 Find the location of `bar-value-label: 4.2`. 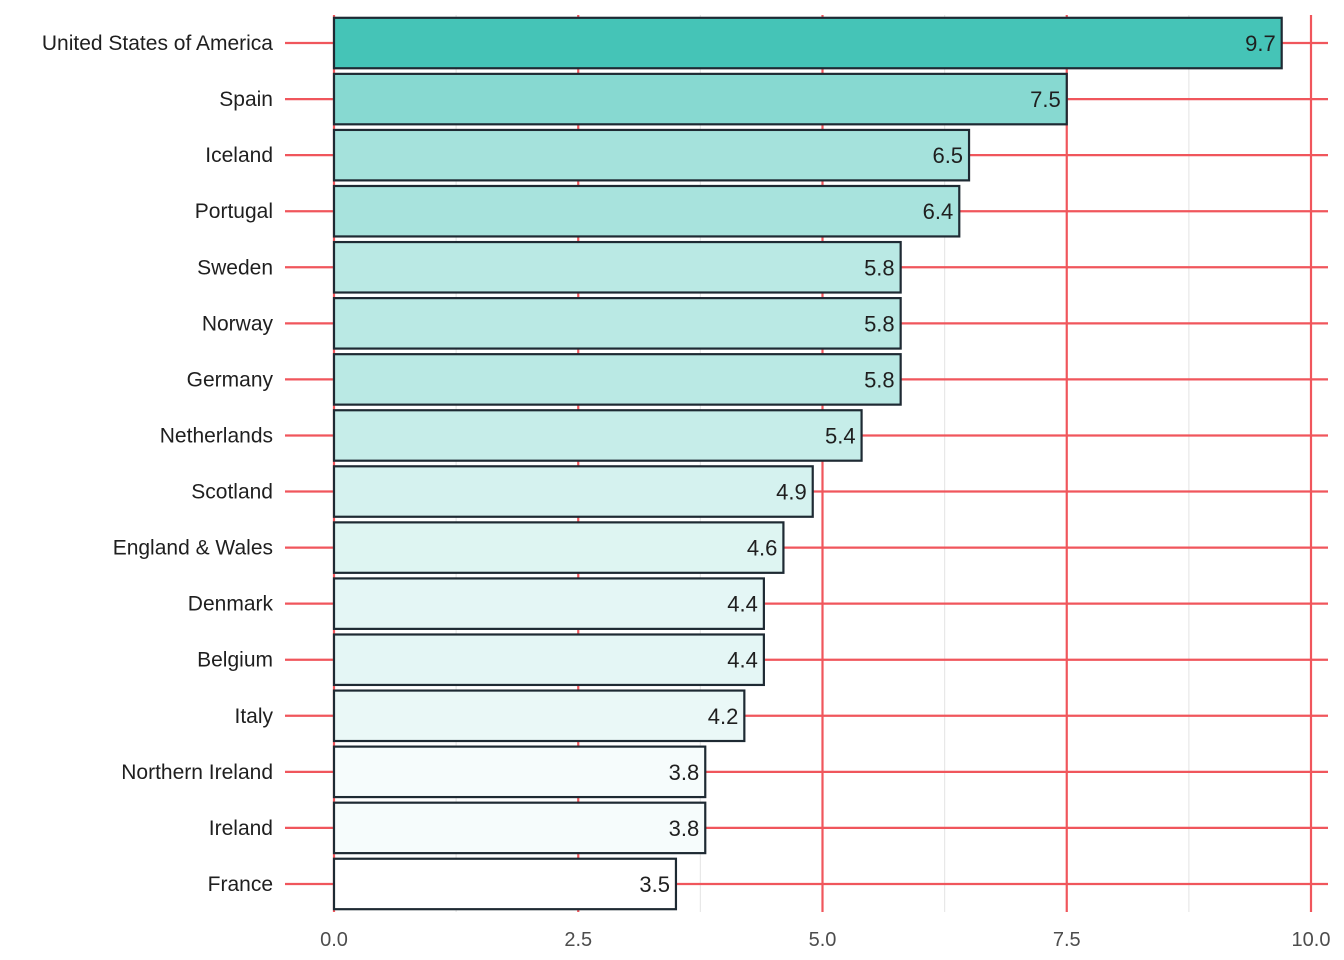

bar-value-label: 4.2 is located at coordinates (723, 716).